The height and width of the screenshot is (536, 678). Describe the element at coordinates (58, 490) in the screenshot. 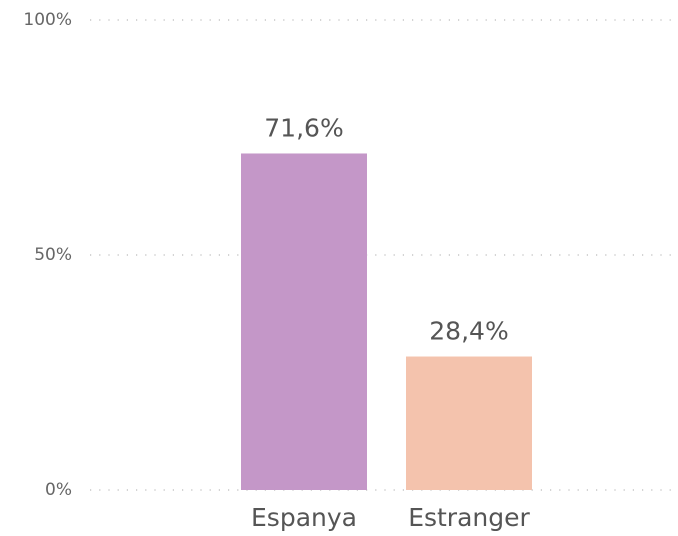

I see `y-tick-label: 0%` at that location.